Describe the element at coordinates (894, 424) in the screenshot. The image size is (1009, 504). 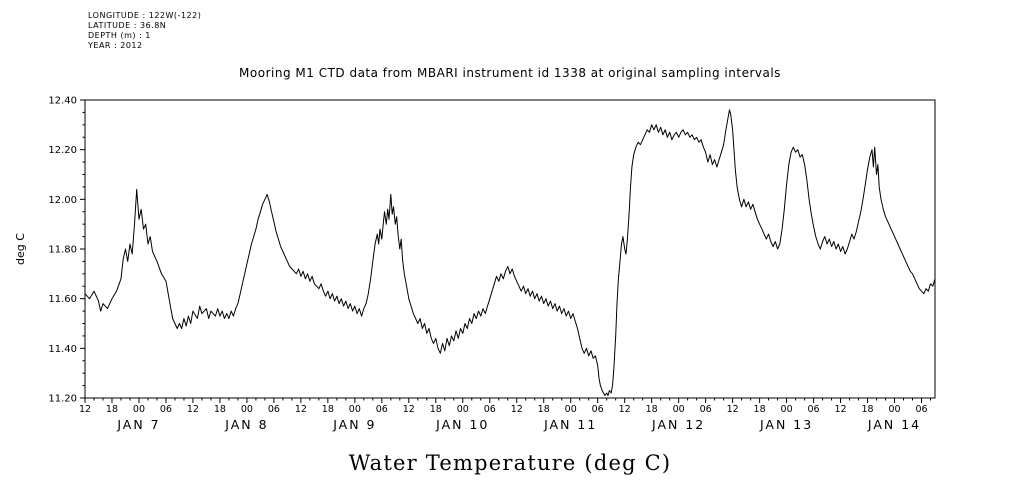
I see `x-date-label: JAN 14` at that location.